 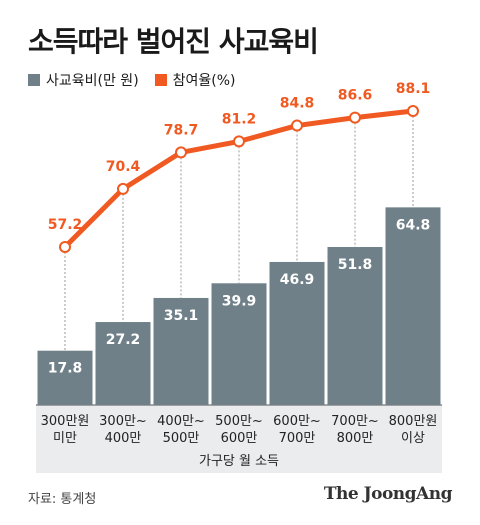 What do you see at coordinates (34, 80) in the screenshot?
I see `legend-swatch-bar` at bounding box center [34, 80].